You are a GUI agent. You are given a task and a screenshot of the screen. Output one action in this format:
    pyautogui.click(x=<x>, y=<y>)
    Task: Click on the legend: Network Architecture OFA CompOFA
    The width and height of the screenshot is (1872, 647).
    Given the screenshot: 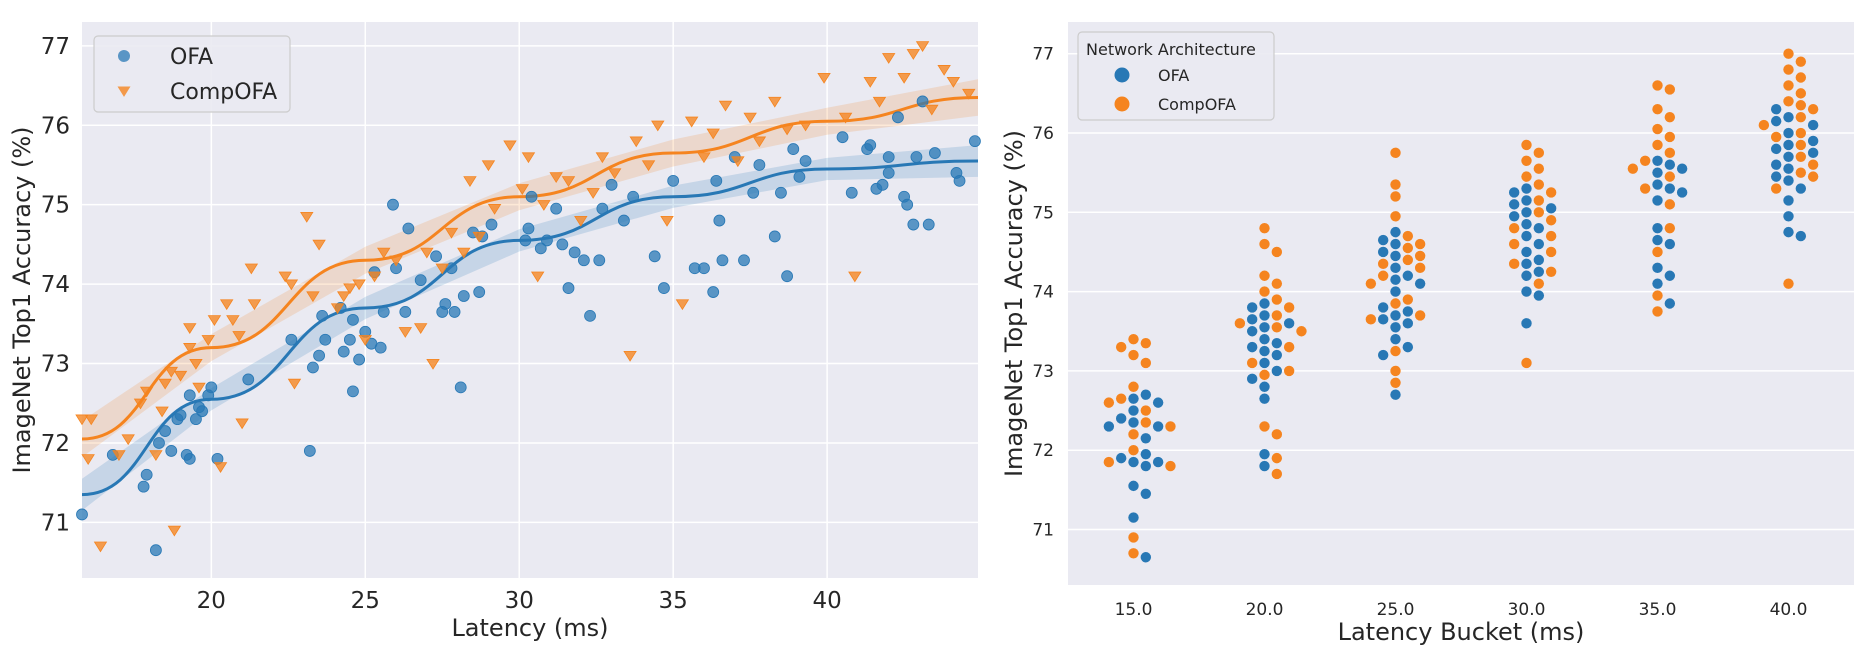 What is the action you would take?
    pyautogui.click(x=1176, y=76)
    